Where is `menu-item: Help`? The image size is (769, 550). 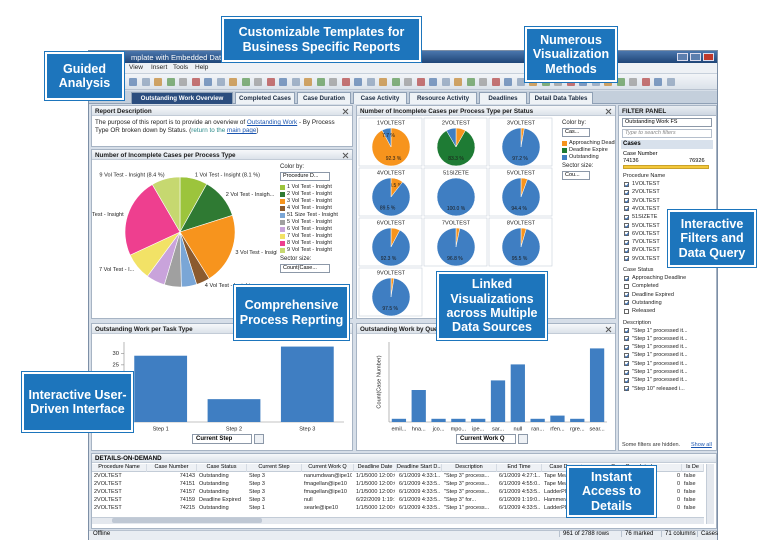
menu-item: Help is located at coordinates (202, 67).